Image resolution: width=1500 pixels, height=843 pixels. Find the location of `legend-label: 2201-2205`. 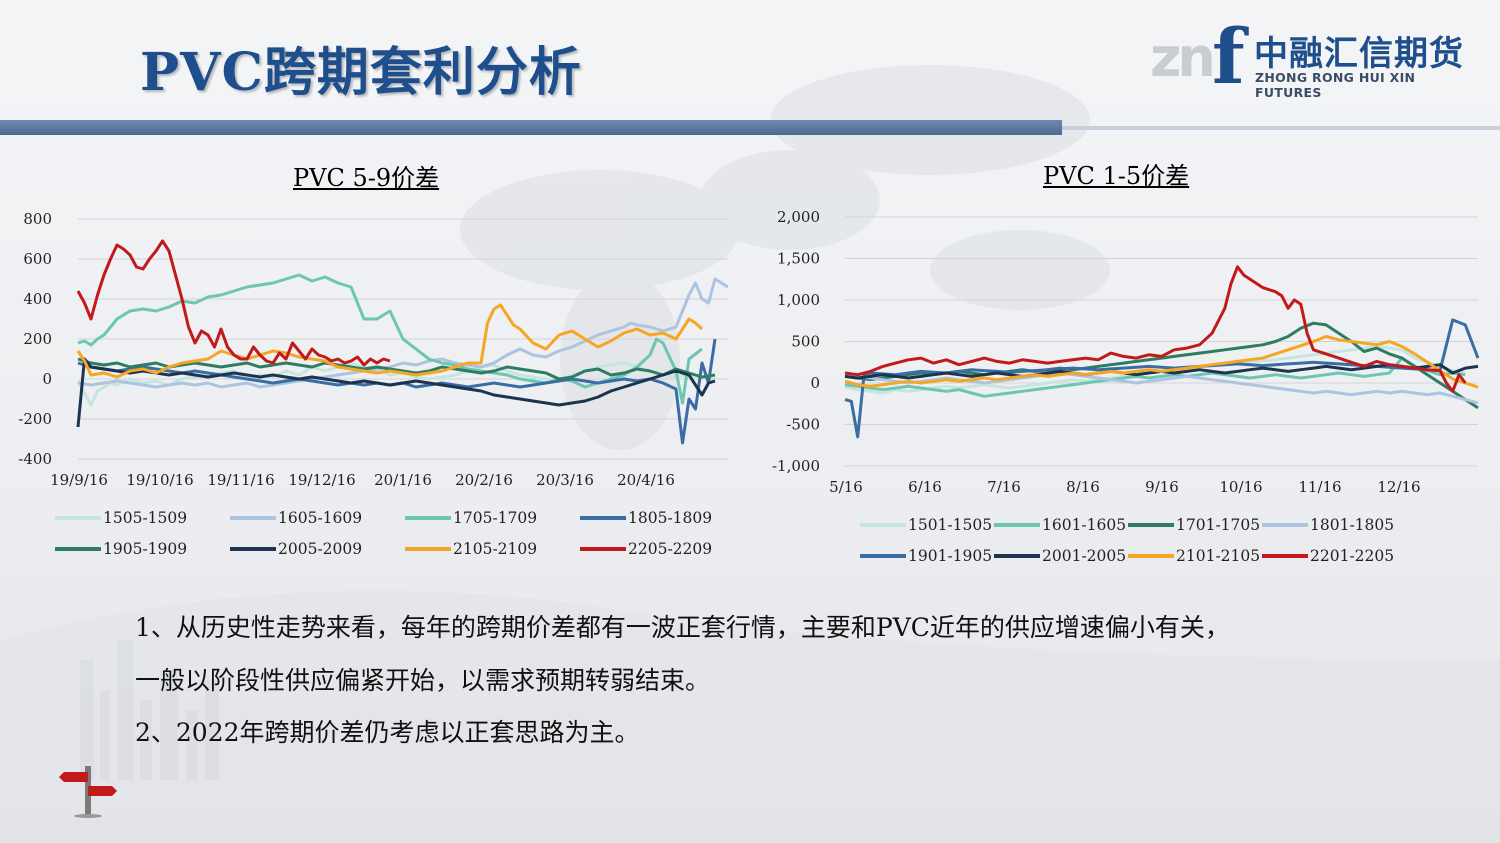

legend-label: 2201-2205 is located at coordinates (1352, 556).